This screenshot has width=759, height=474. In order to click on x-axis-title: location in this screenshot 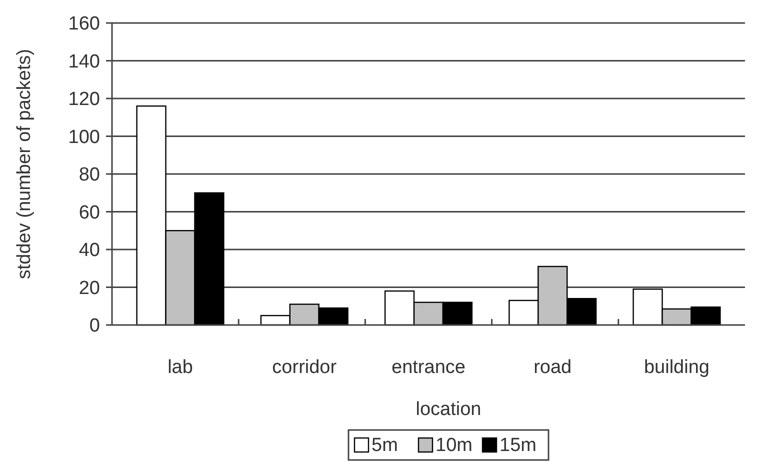, I will do `click(449, 409)`.